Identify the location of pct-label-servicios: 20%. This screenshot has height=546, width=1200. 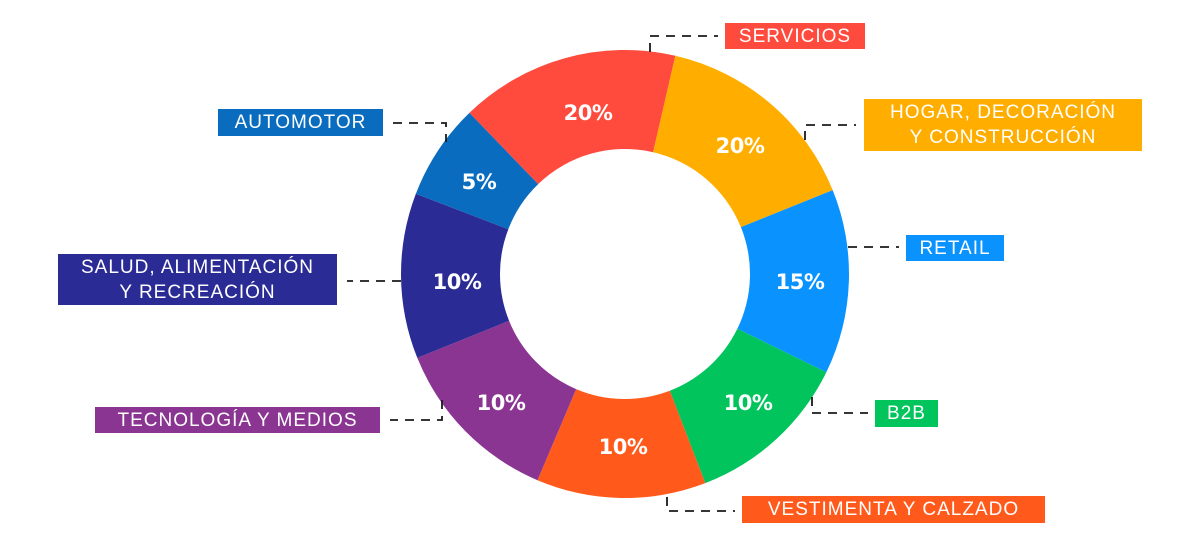
(588, 113).